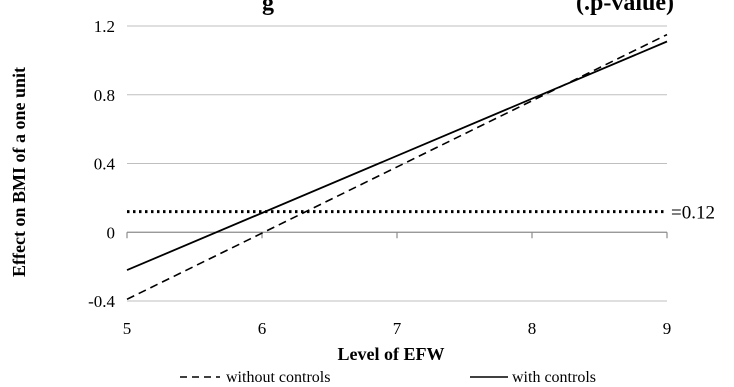 This screenshot has height=387, width=734. Describe the element at coordinates (554, 377) in the screenshot. I see `legend-label-with-controls: with controls` at that location.